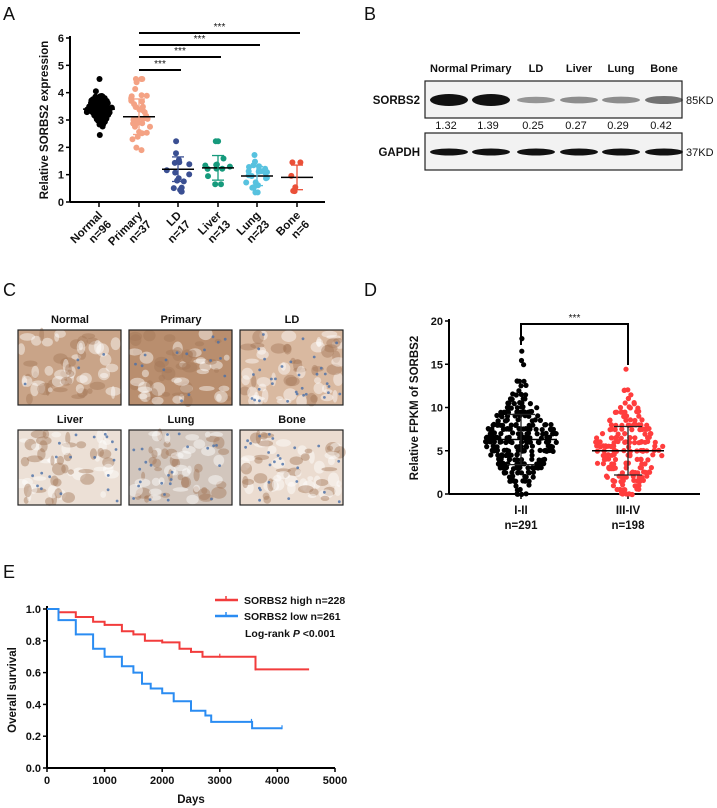 Image resolution: width=717 pixels, height=808 pixels. Describe the element at coordinates (70, 320) in the screenshot. I see `image-title: Normal` at that location.